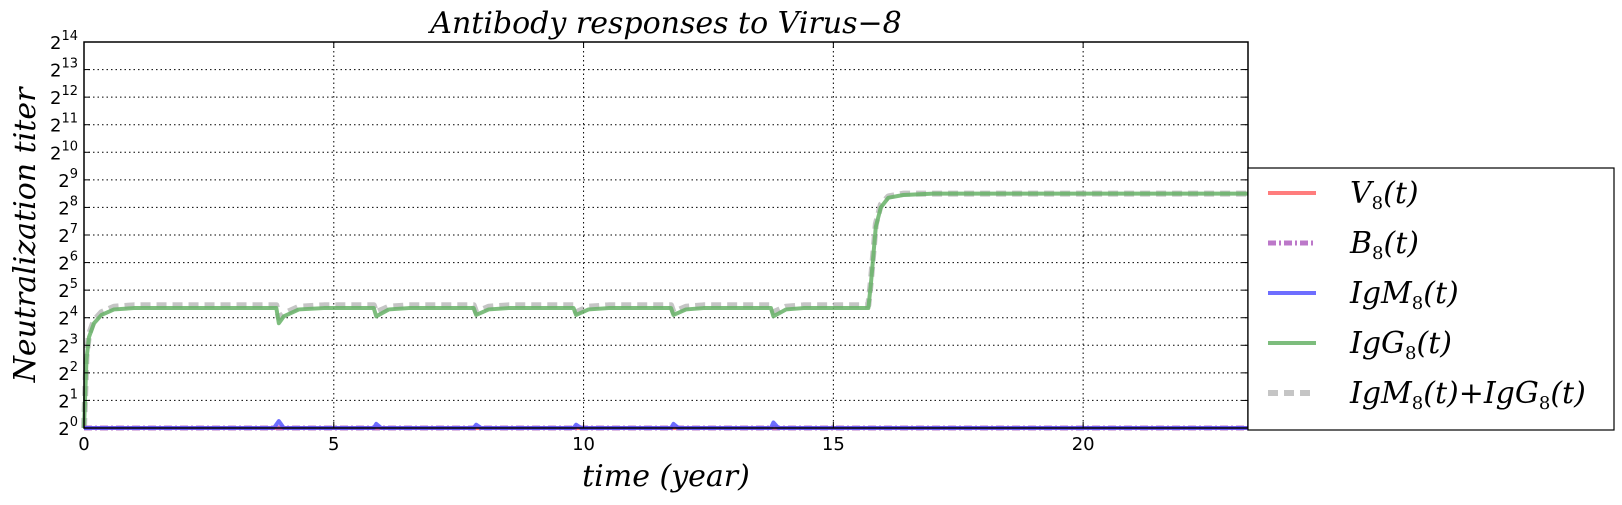 Image resolution: width=1622 pixels, height=505 pixels. Describe the element at coordinates (64, 96) in the screenshot. I see `y-tick-label: 212` at that location.